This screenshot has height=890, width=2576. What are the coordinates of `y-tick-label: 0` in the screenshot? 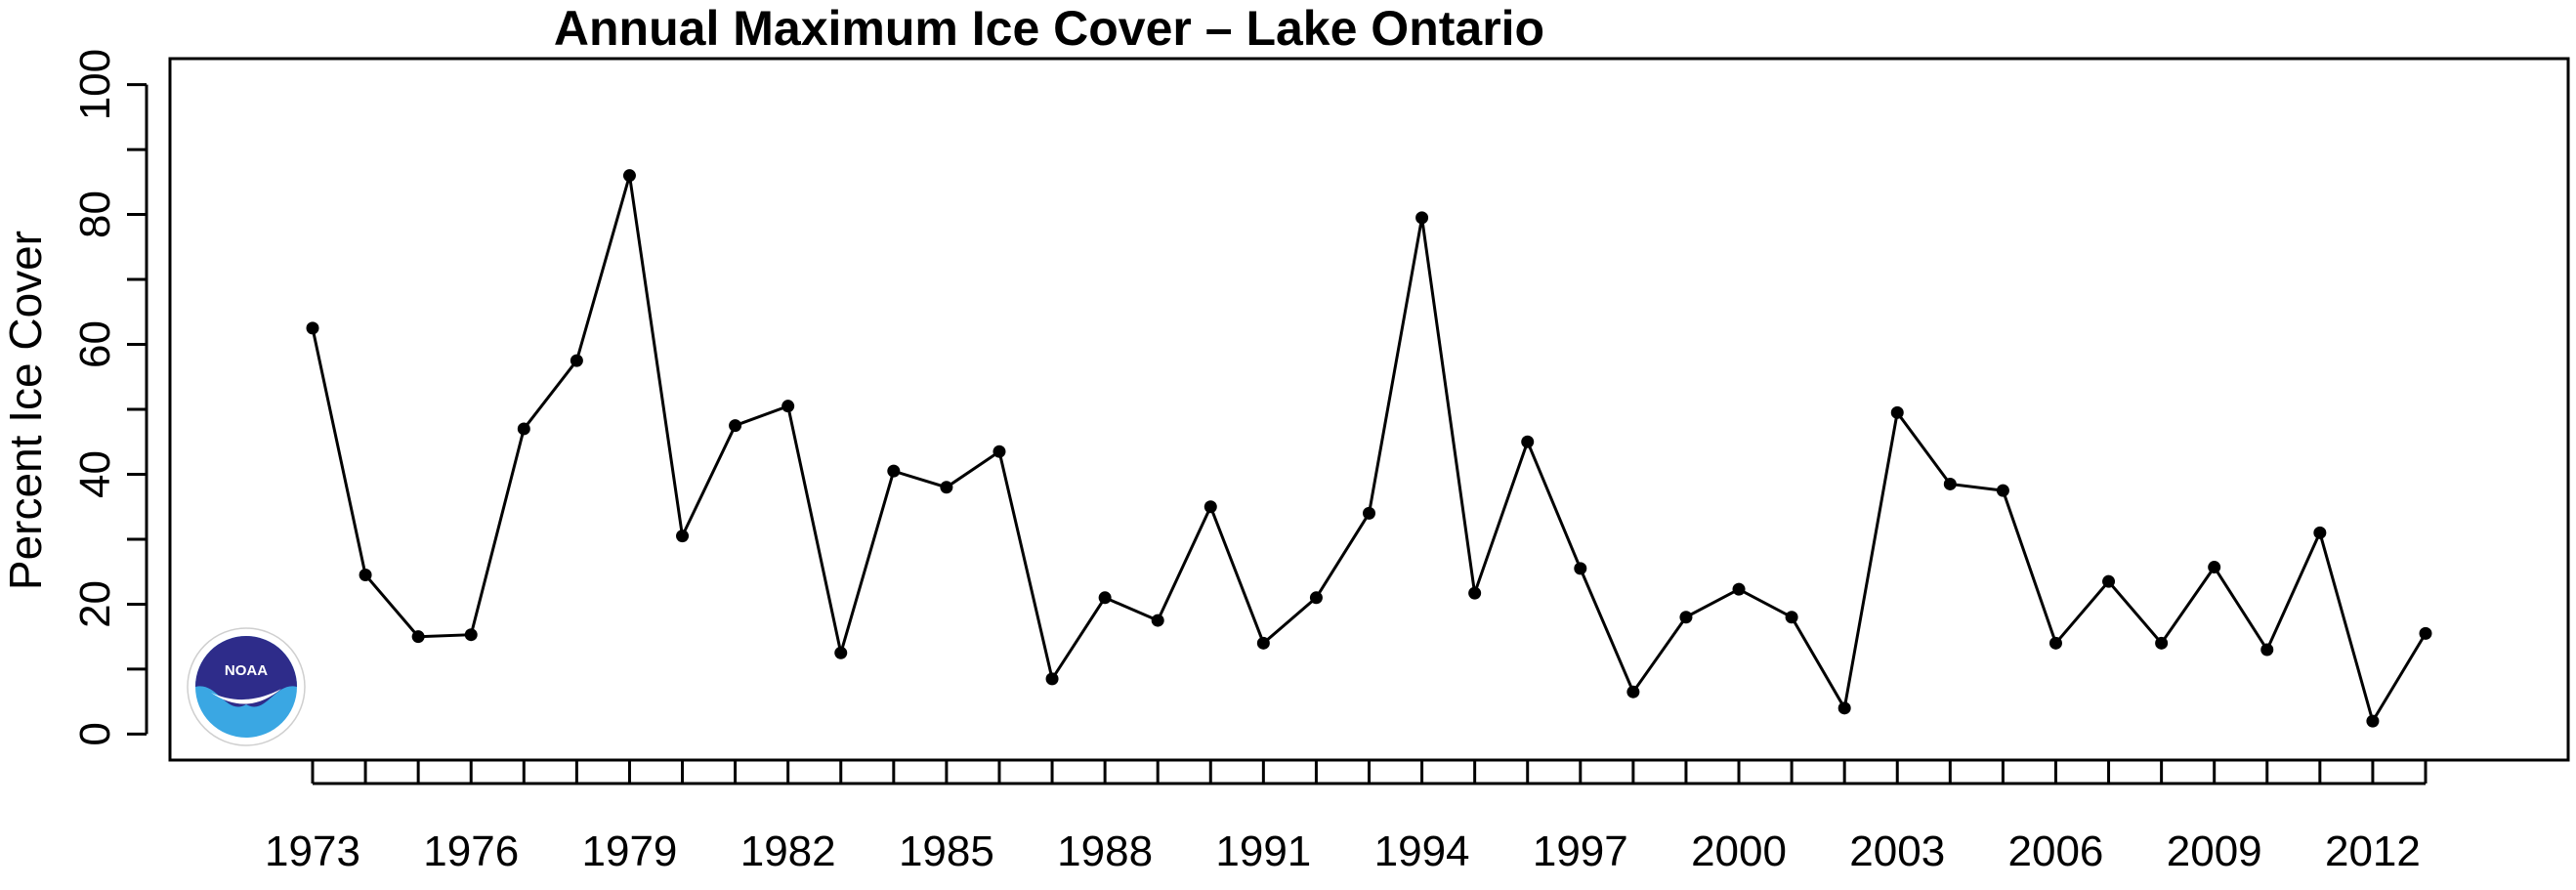 It's located at (95, 733).